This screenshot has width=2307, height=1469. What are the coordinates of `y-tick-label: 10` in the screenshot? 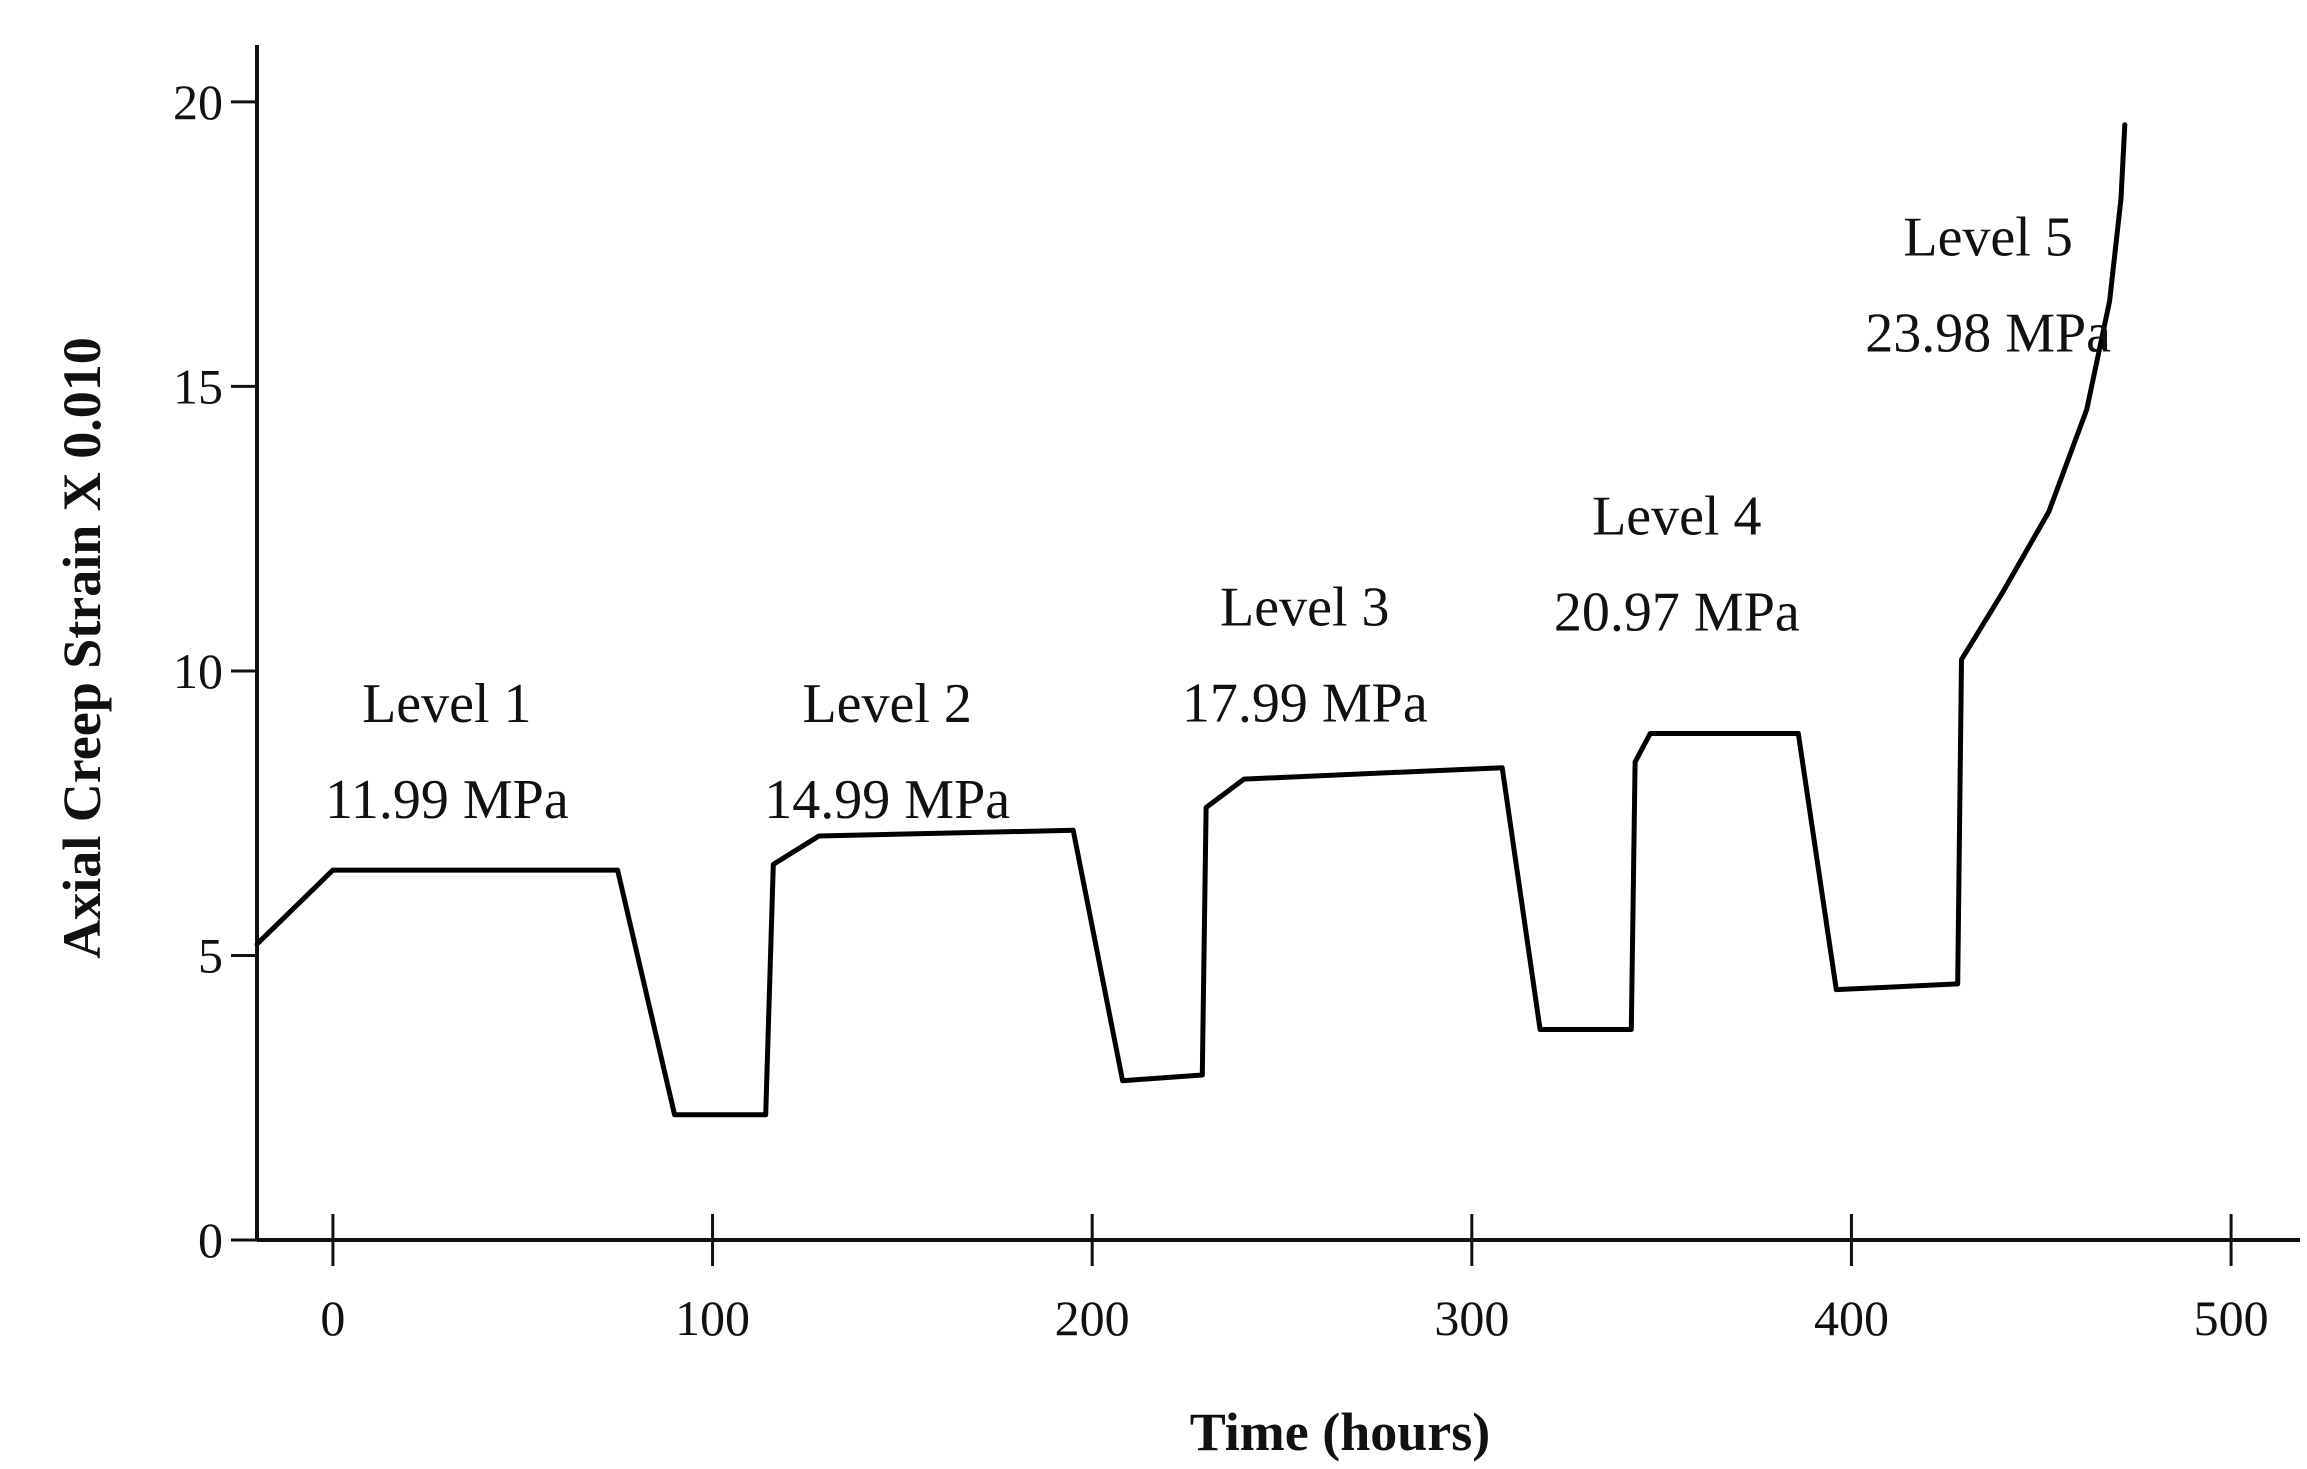 It's located at (198, 671).